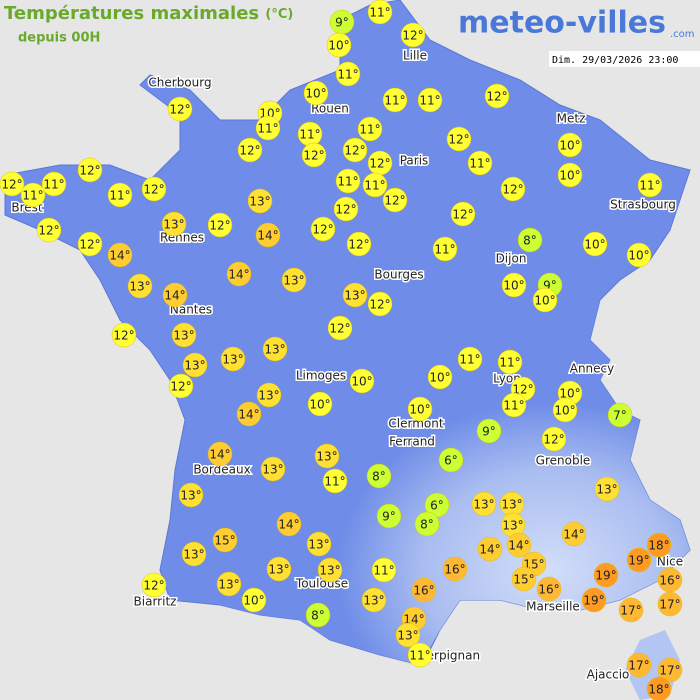 This screenshot has height=700, width=700. I want to click on city-label: Annecy, so click(592, 369).